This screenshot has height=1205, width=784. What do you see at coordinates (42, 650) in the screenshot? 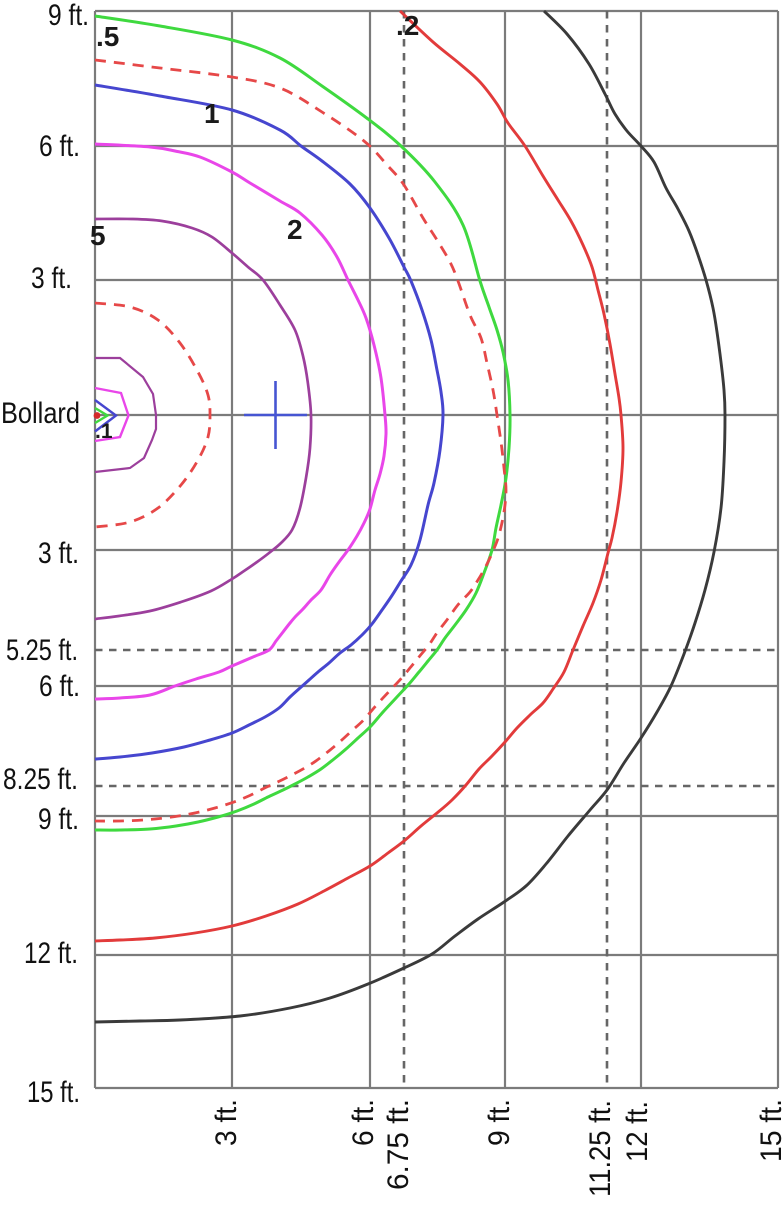
I see `svg-text: 5.25 ft.` at bounding box center [42, 650].